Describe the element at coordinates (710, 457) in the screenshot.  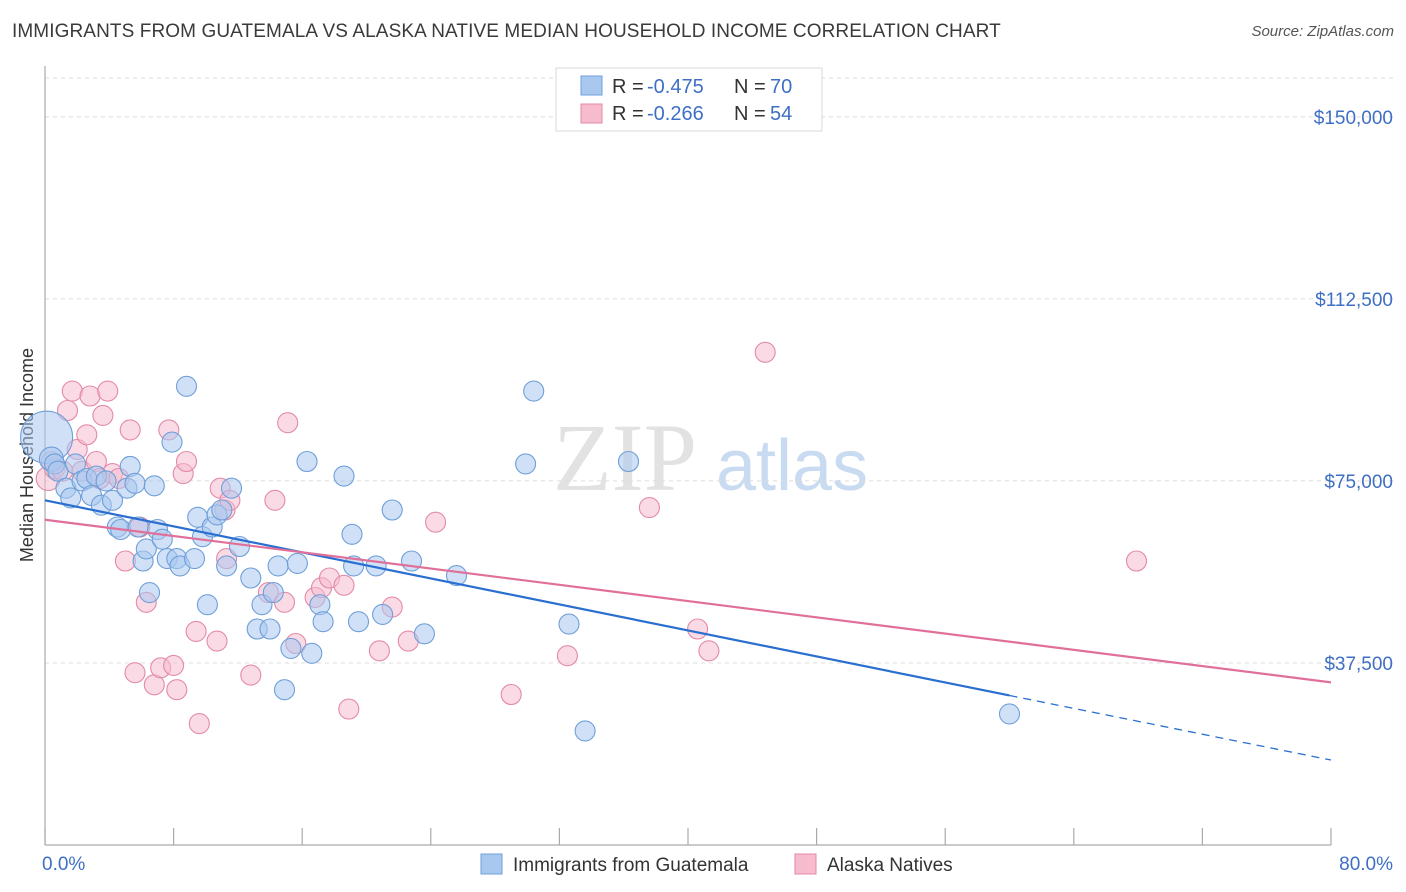
I see `watermark: ZIP atlas` at that location.